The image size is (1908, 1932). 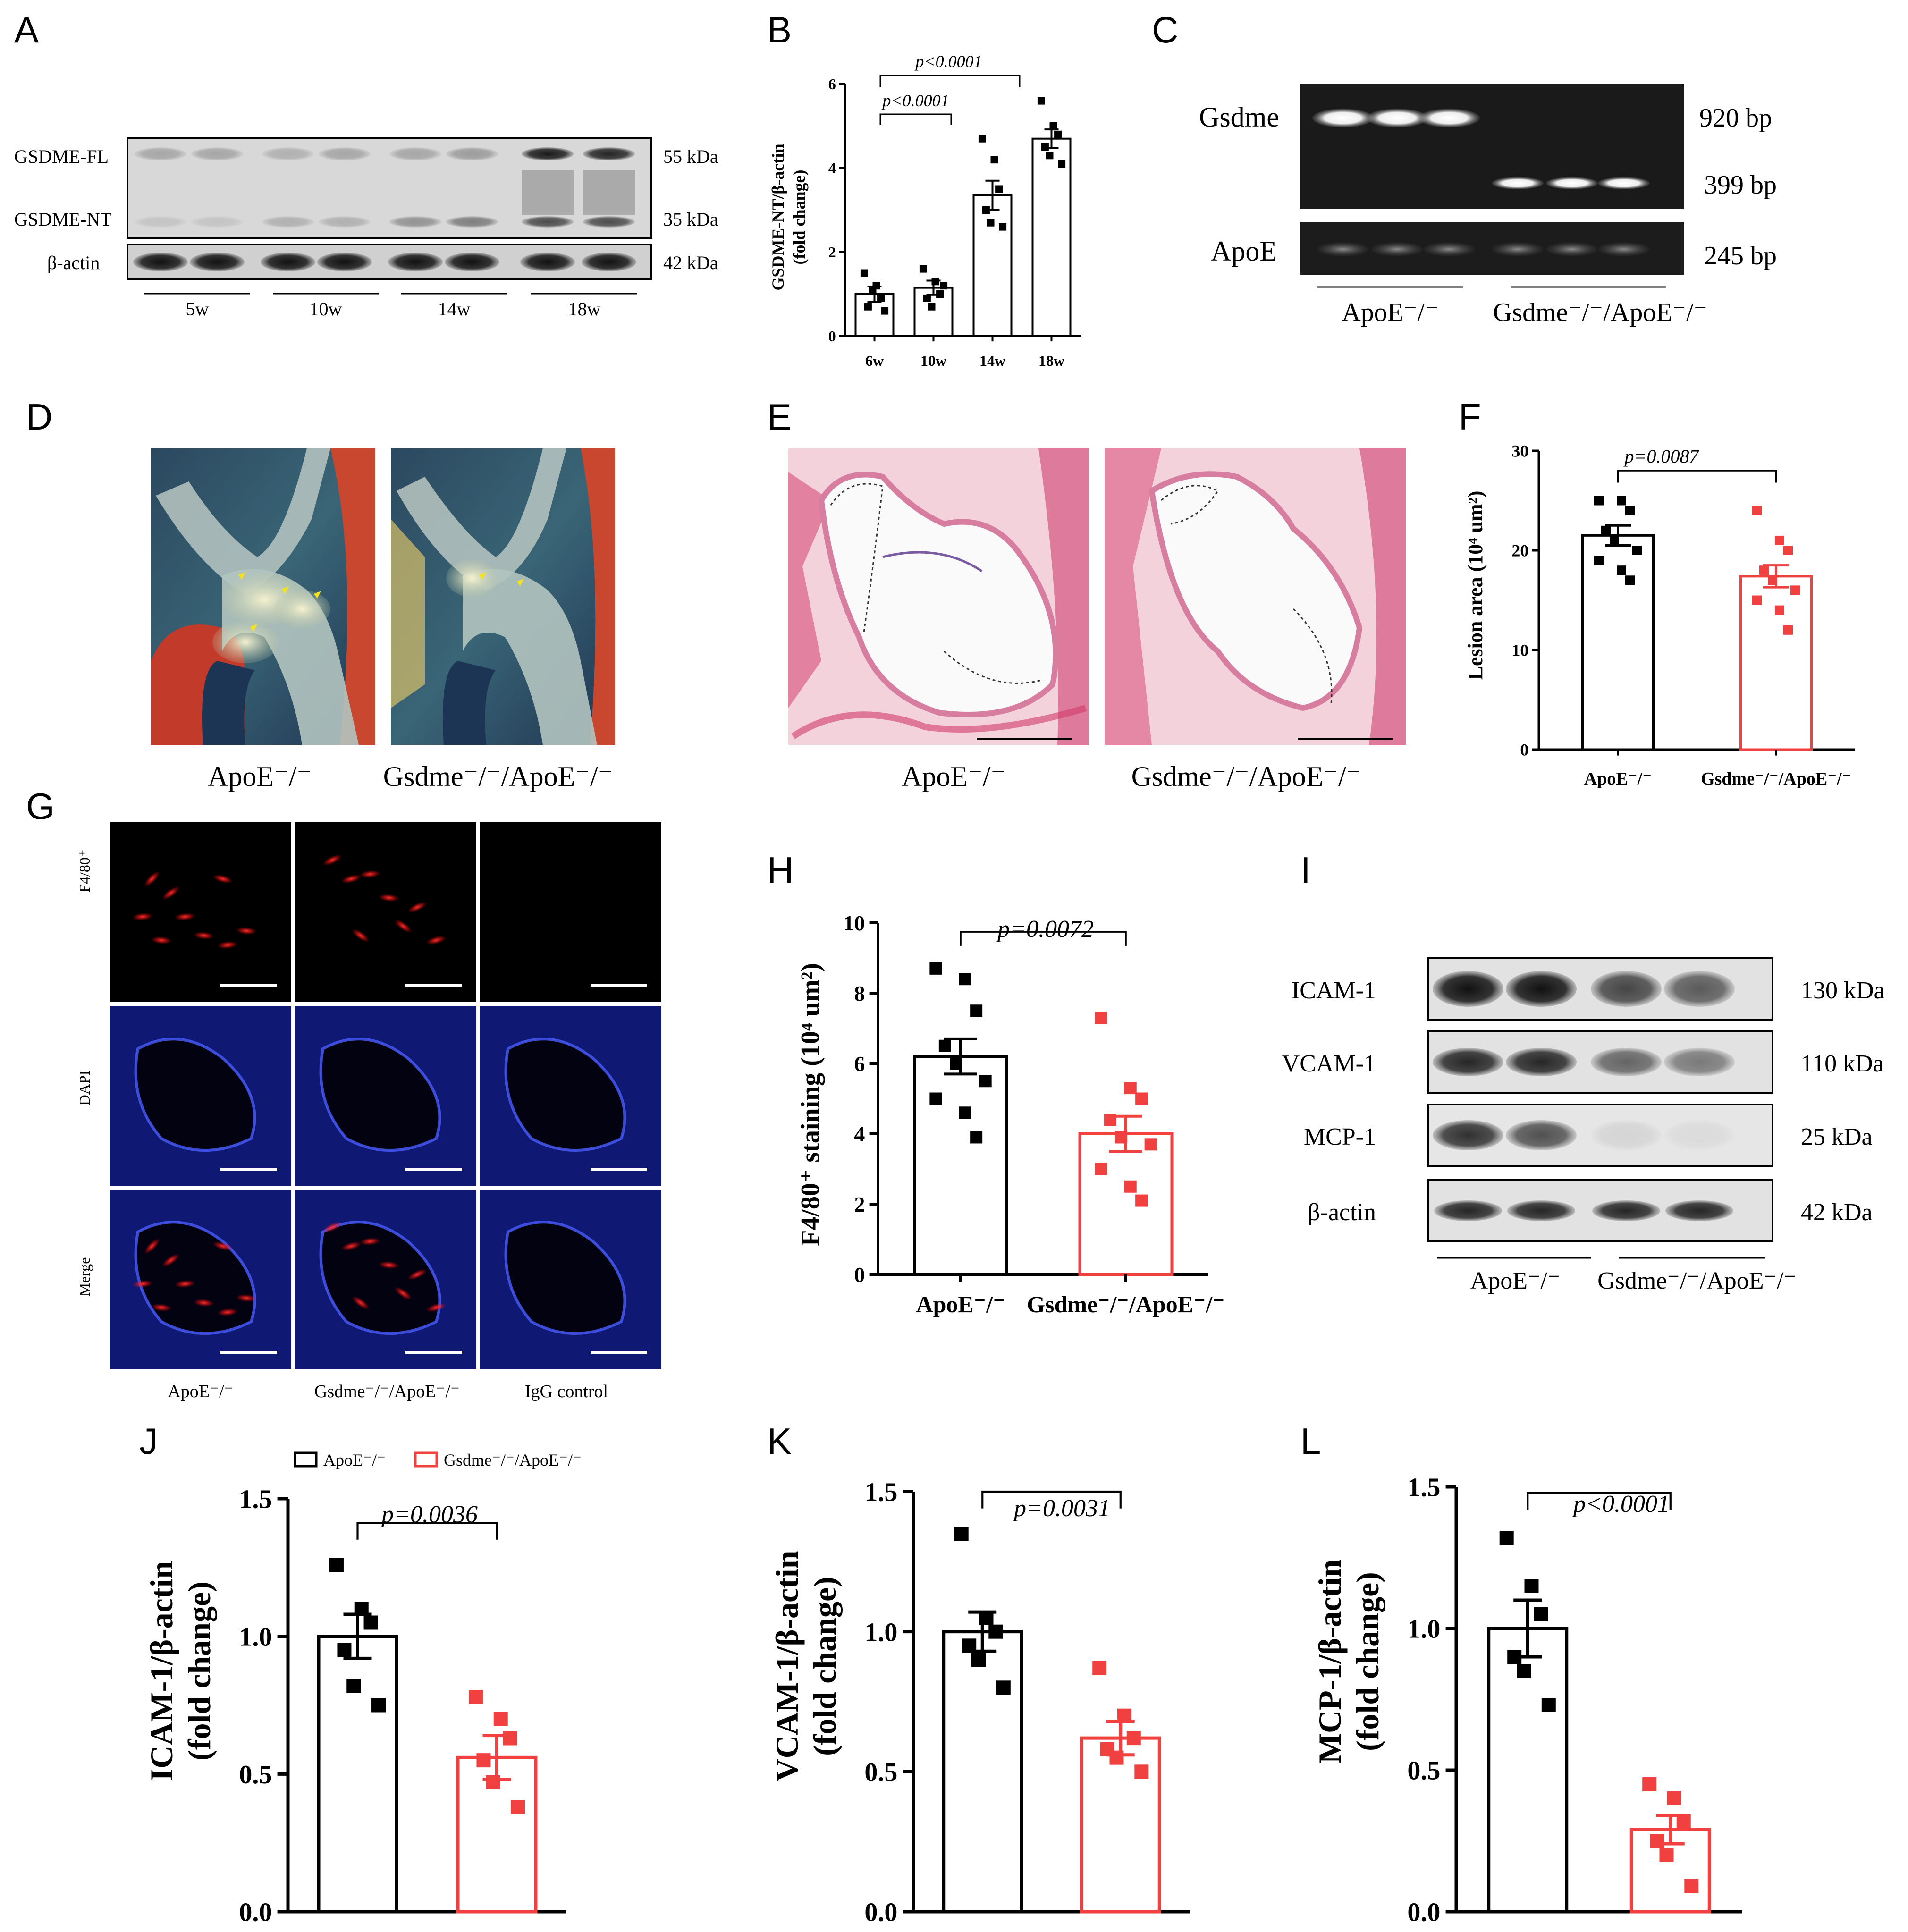 What do you see at coordinates (832, 336) in the screenshot?
I see `y-tick-label: 0` at bounding box center [832, 336].